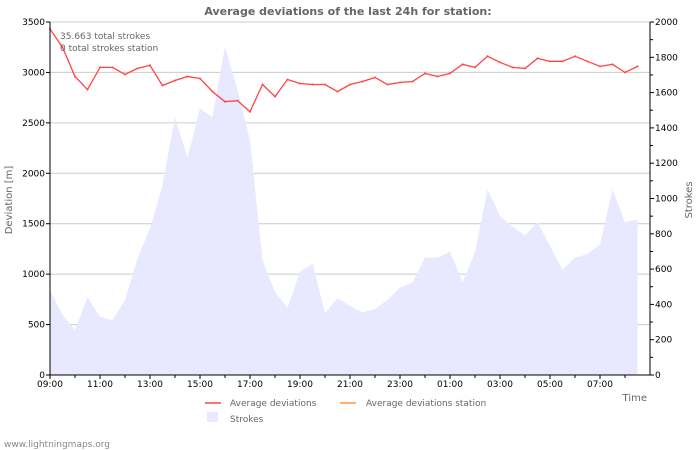  I want to click on legend-avg-deviations-station: Average deviations station, so click(426, 404).